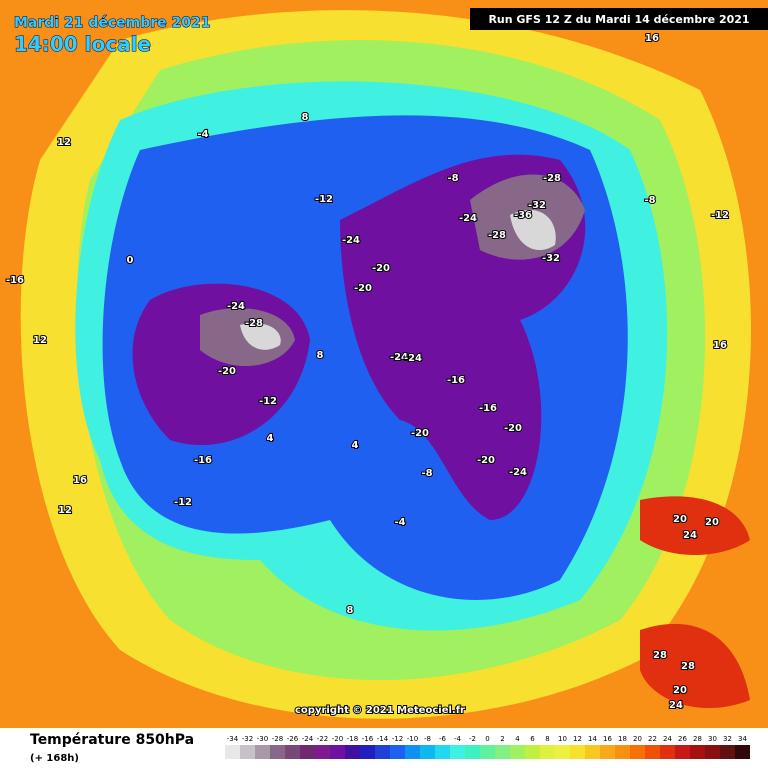 Image resolution: width=768 pixels, height=768 pixels. I want to click on contour-label: 12, so click(65, 510).